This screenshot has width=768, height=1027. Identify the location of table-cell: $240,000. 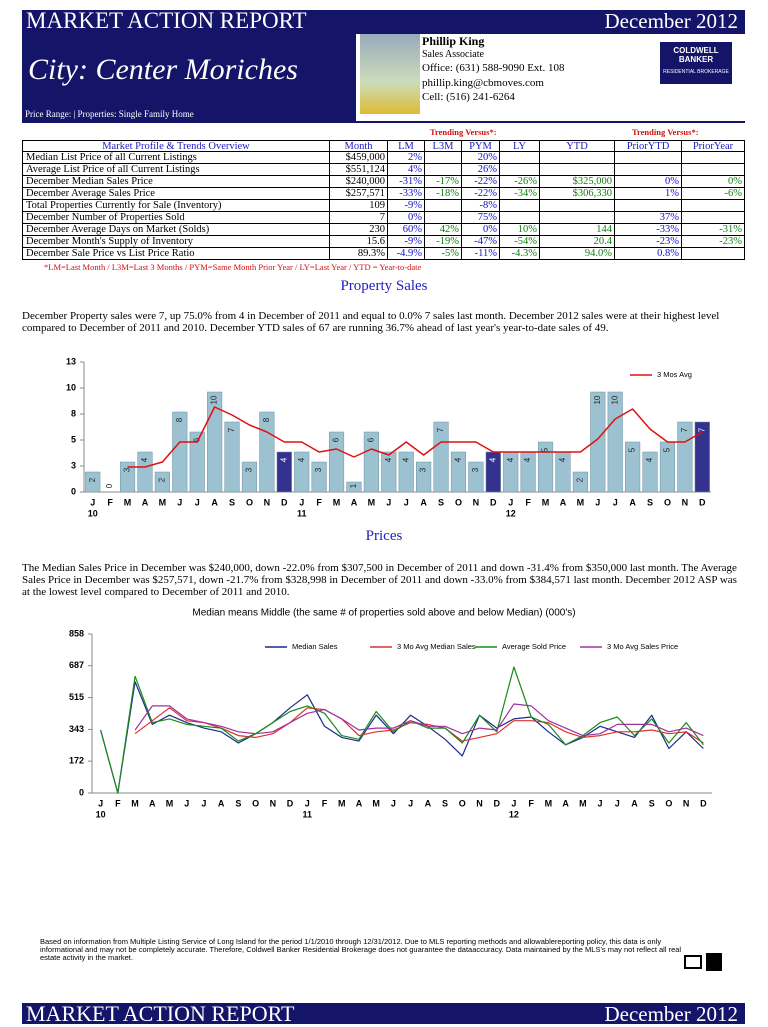
(359, 182).